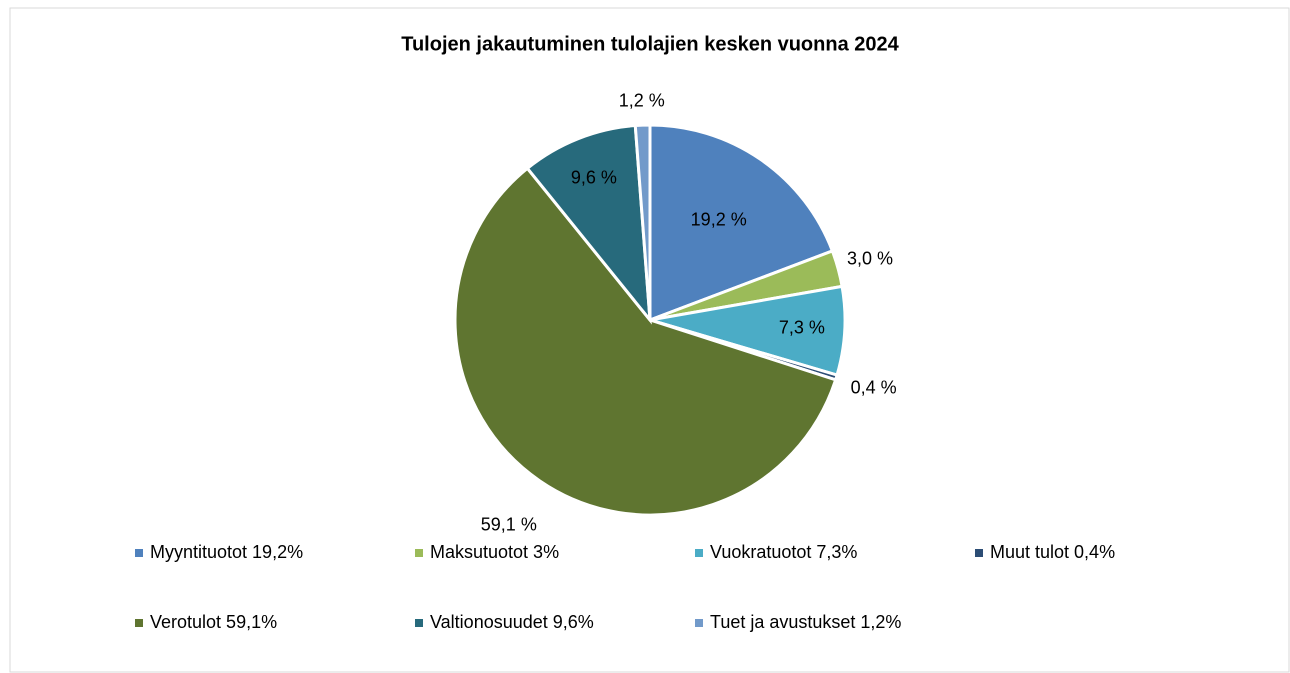 Image resolution: width=1290 pixels, height=673 pixels. I want to click on legend-label: Myyntituotot 19,2%, so click(226, 552).